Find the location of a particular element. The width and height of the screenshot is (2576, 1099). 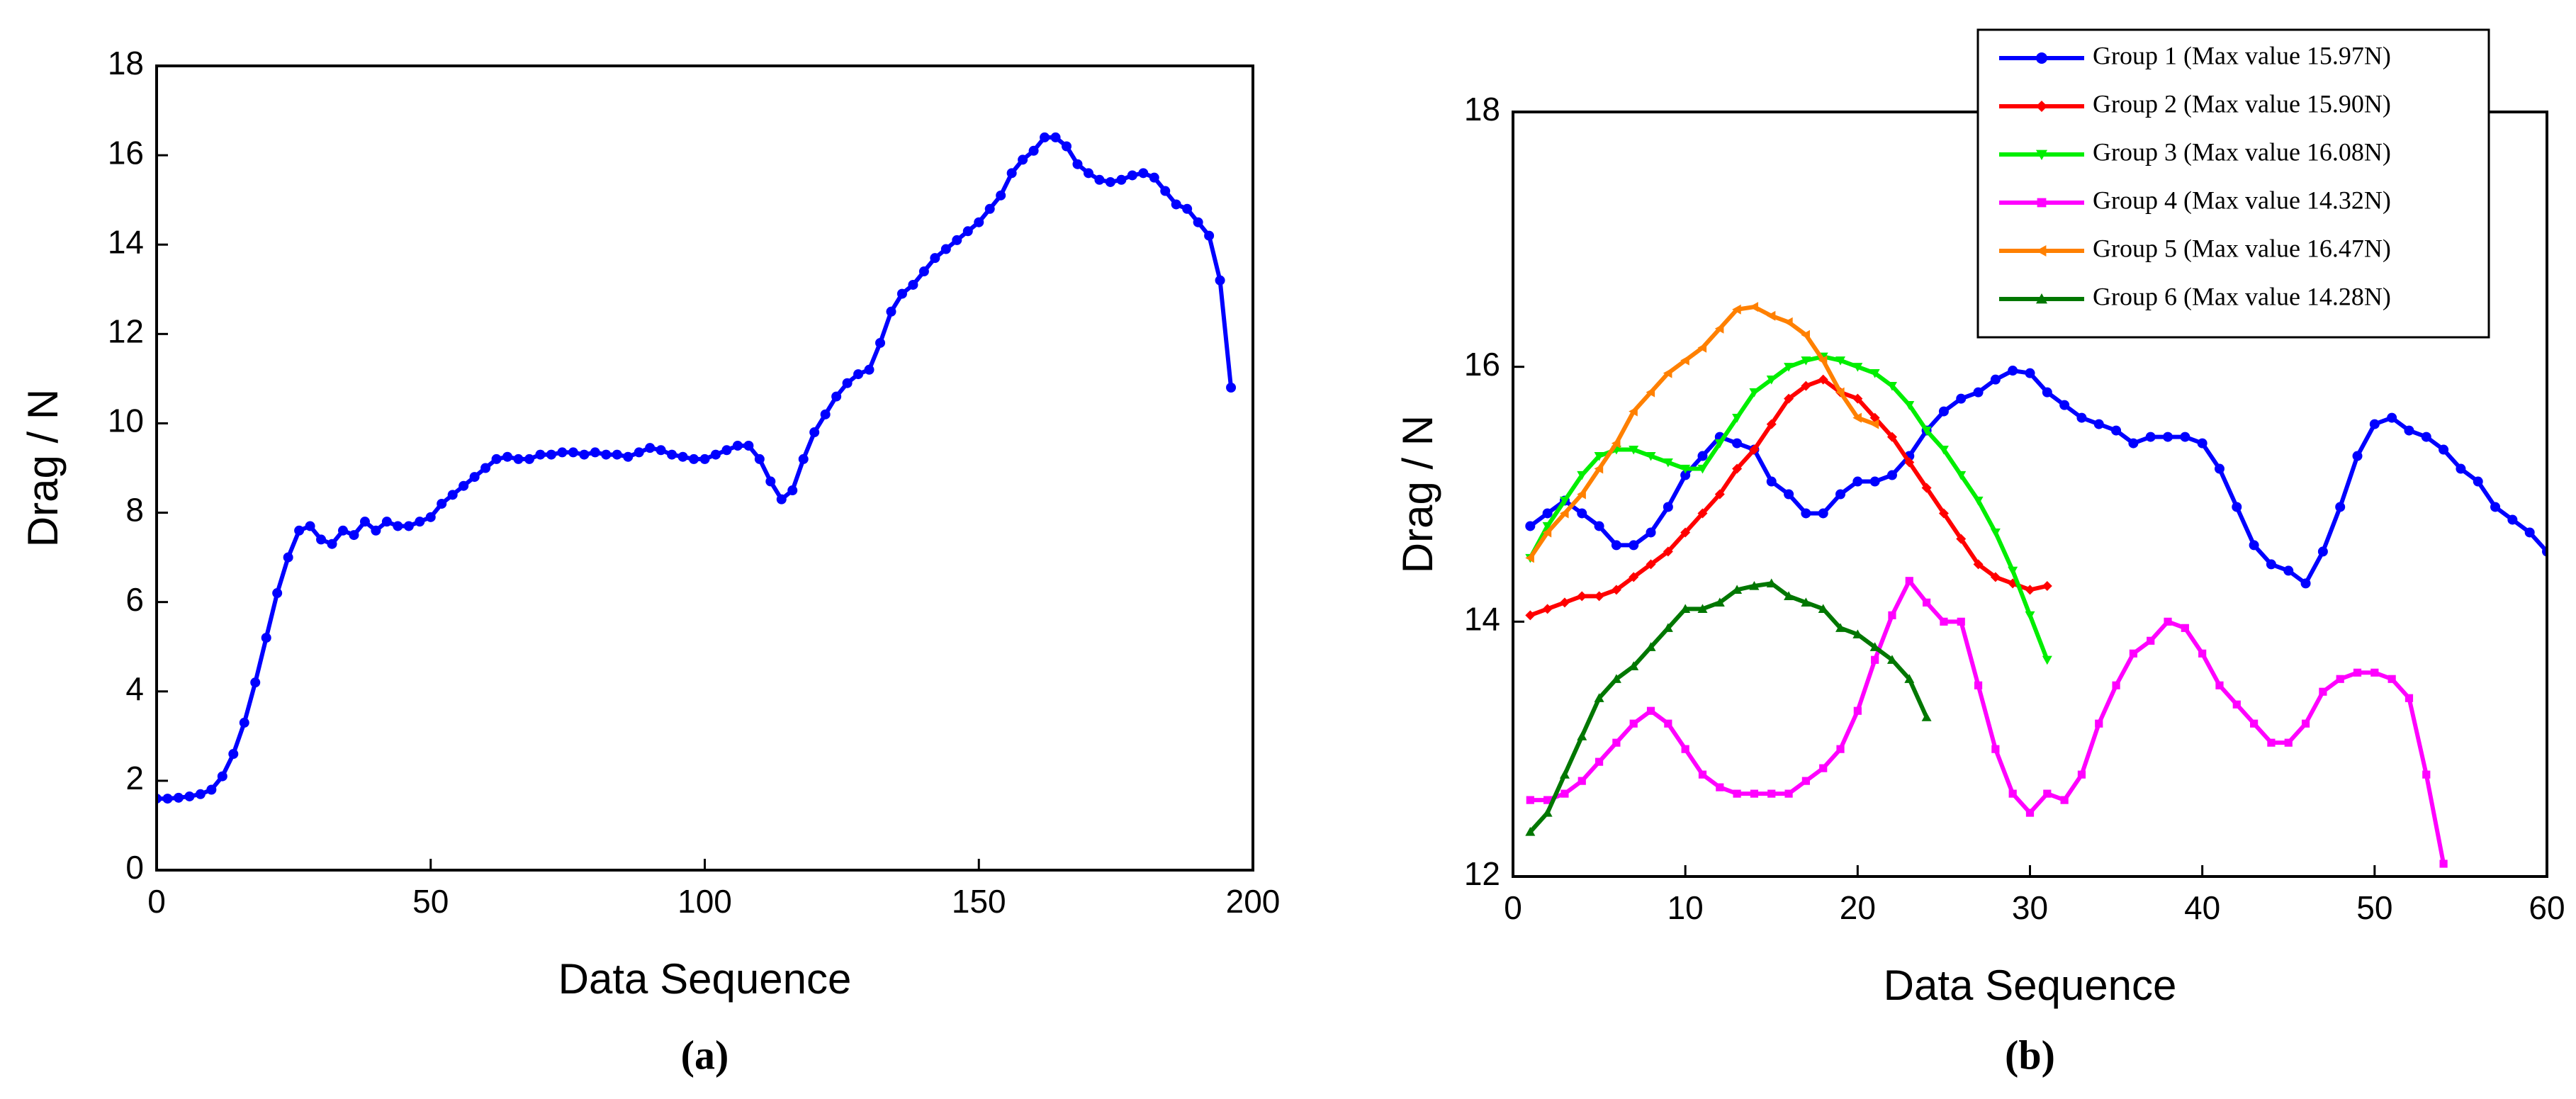

y-axis-label: Drag / N is located at coordinates (43, 468).